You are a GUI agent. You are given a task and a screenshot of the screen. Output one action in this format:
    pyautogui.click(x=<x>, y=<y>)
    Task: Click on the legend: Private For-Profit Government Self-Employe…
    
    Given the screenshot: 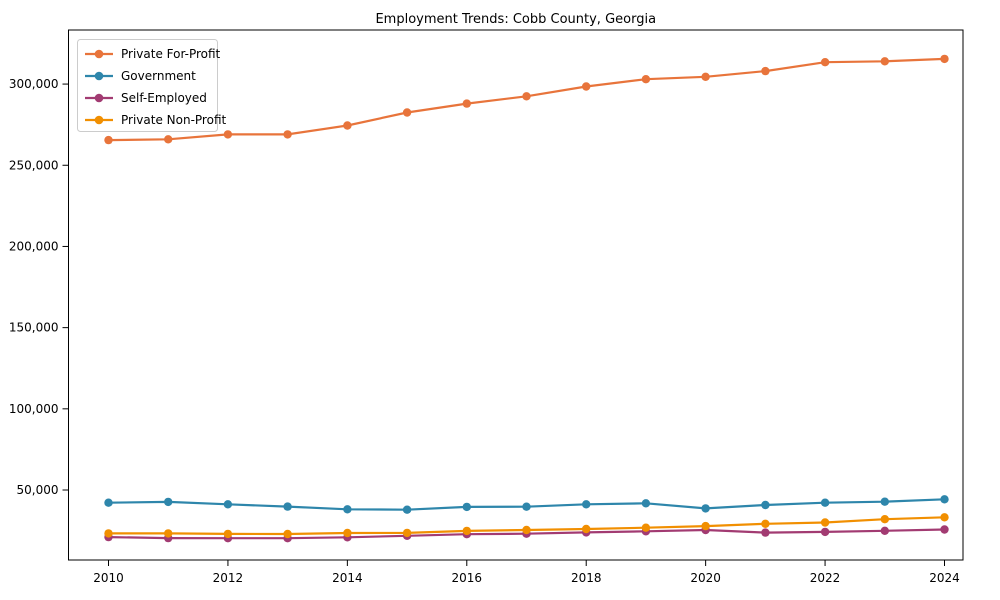 What is the action you would take?
    pyautogui.click(x=152, y=85)
    